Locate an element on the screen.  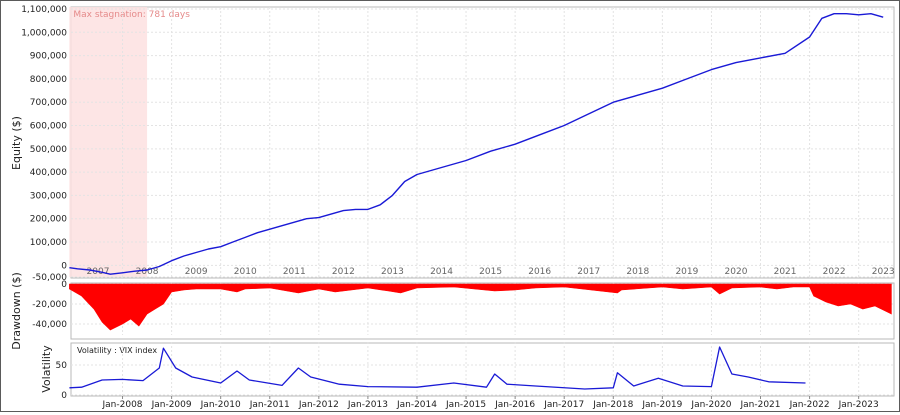
x-tick-label: Jan-2019 is located at coordinates (661, 405).